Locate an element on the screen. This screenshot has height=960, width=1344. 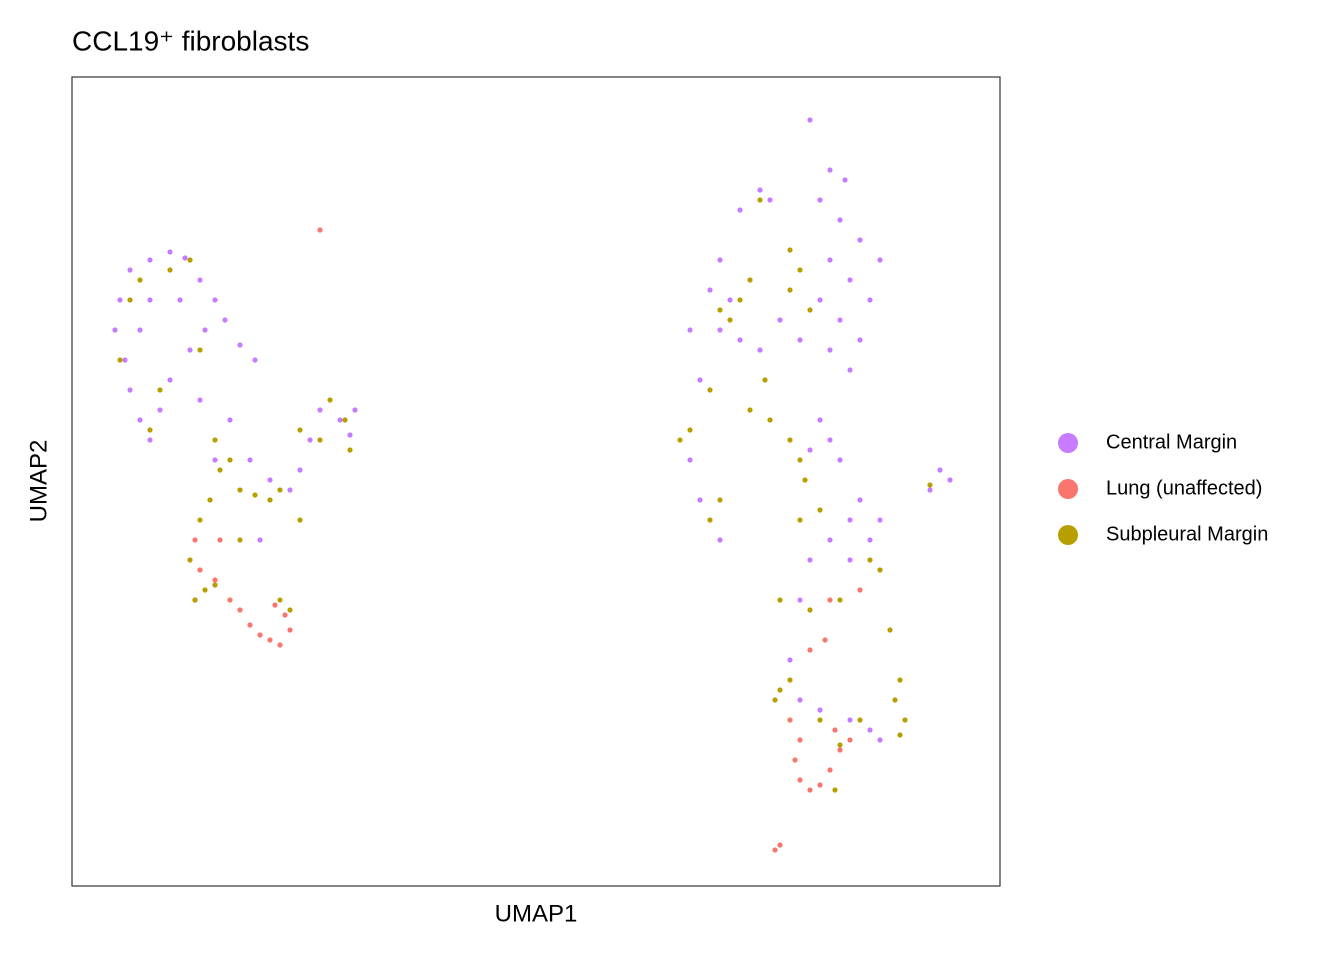
legend-label: Lung (unaffected) is located at coordinates (1184, 488).